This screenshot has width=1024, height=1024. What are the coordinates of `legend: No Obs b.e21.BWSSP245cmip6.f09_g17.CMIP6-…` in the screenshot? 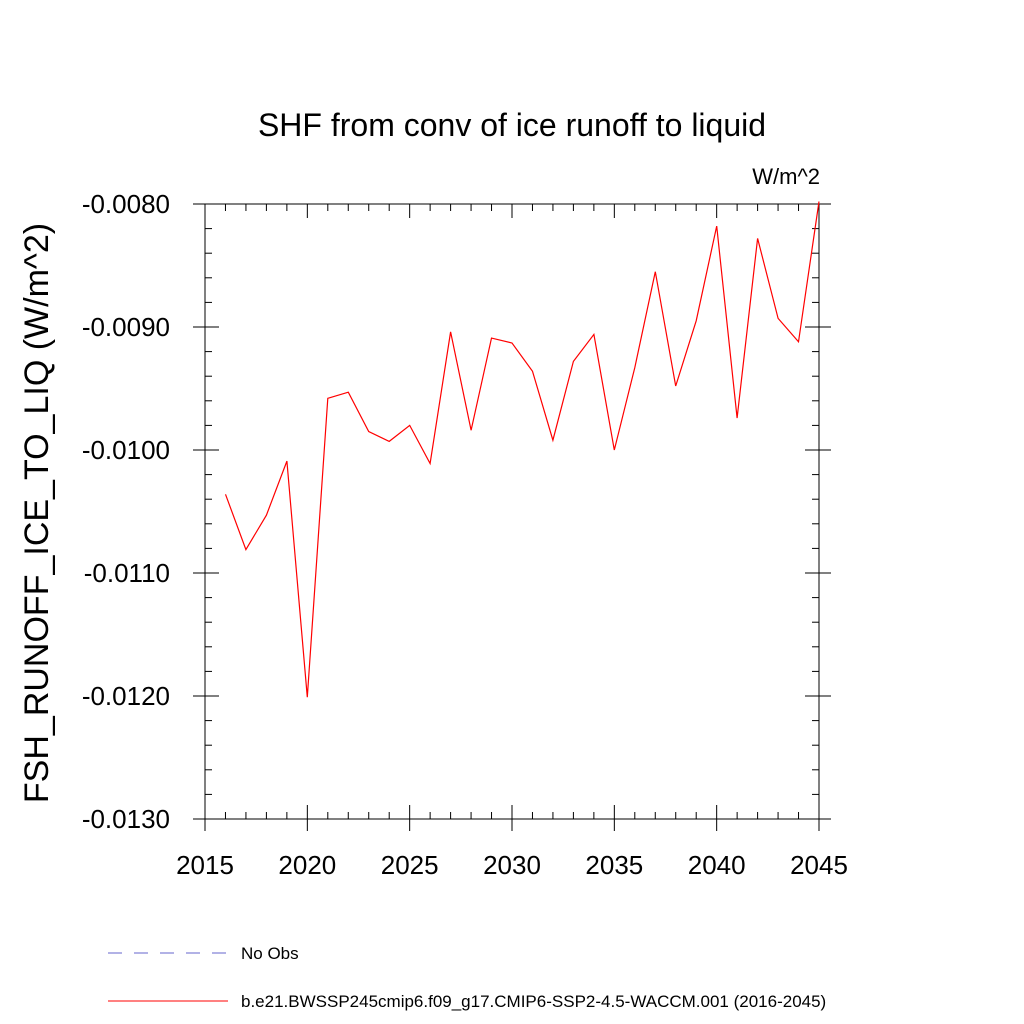 It's located at (467, 977).